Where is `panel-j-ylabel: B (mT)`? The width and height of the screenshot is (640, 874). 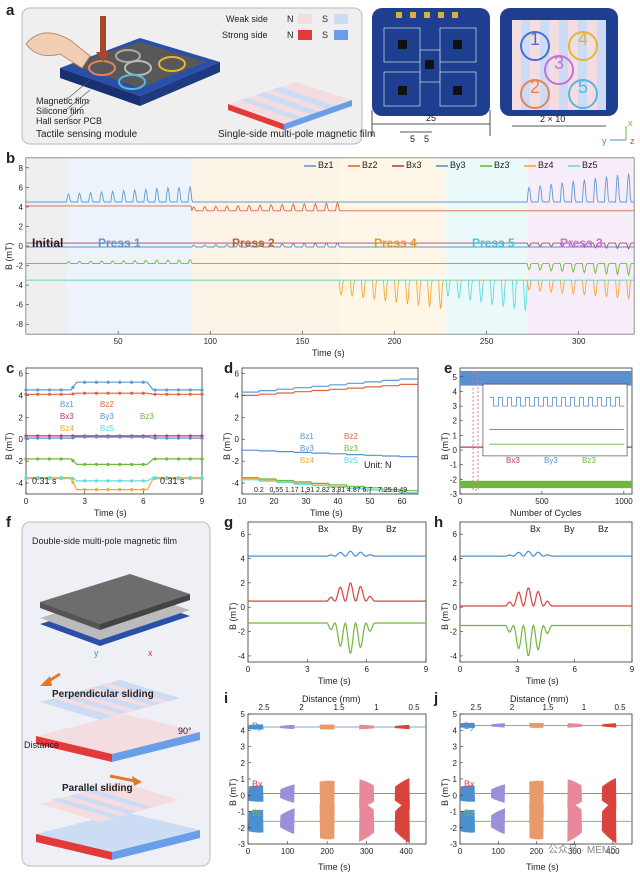
panel-j-ylabel: B (mT) is located at coordinates (445, 792).